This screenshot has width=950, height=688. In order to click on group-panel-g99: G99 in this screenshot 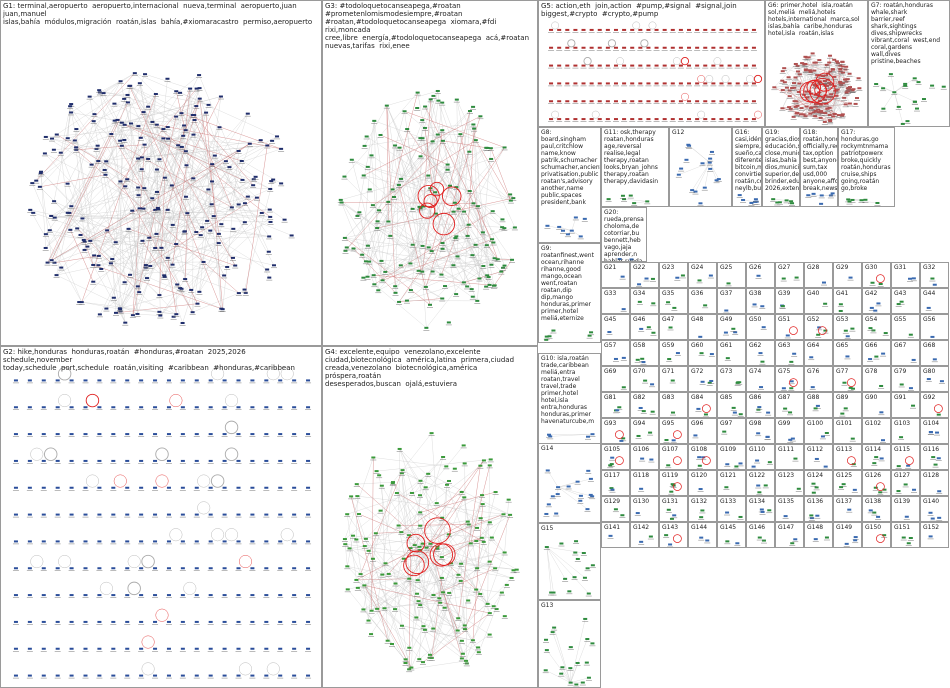, I will do `click(789, 431)`.